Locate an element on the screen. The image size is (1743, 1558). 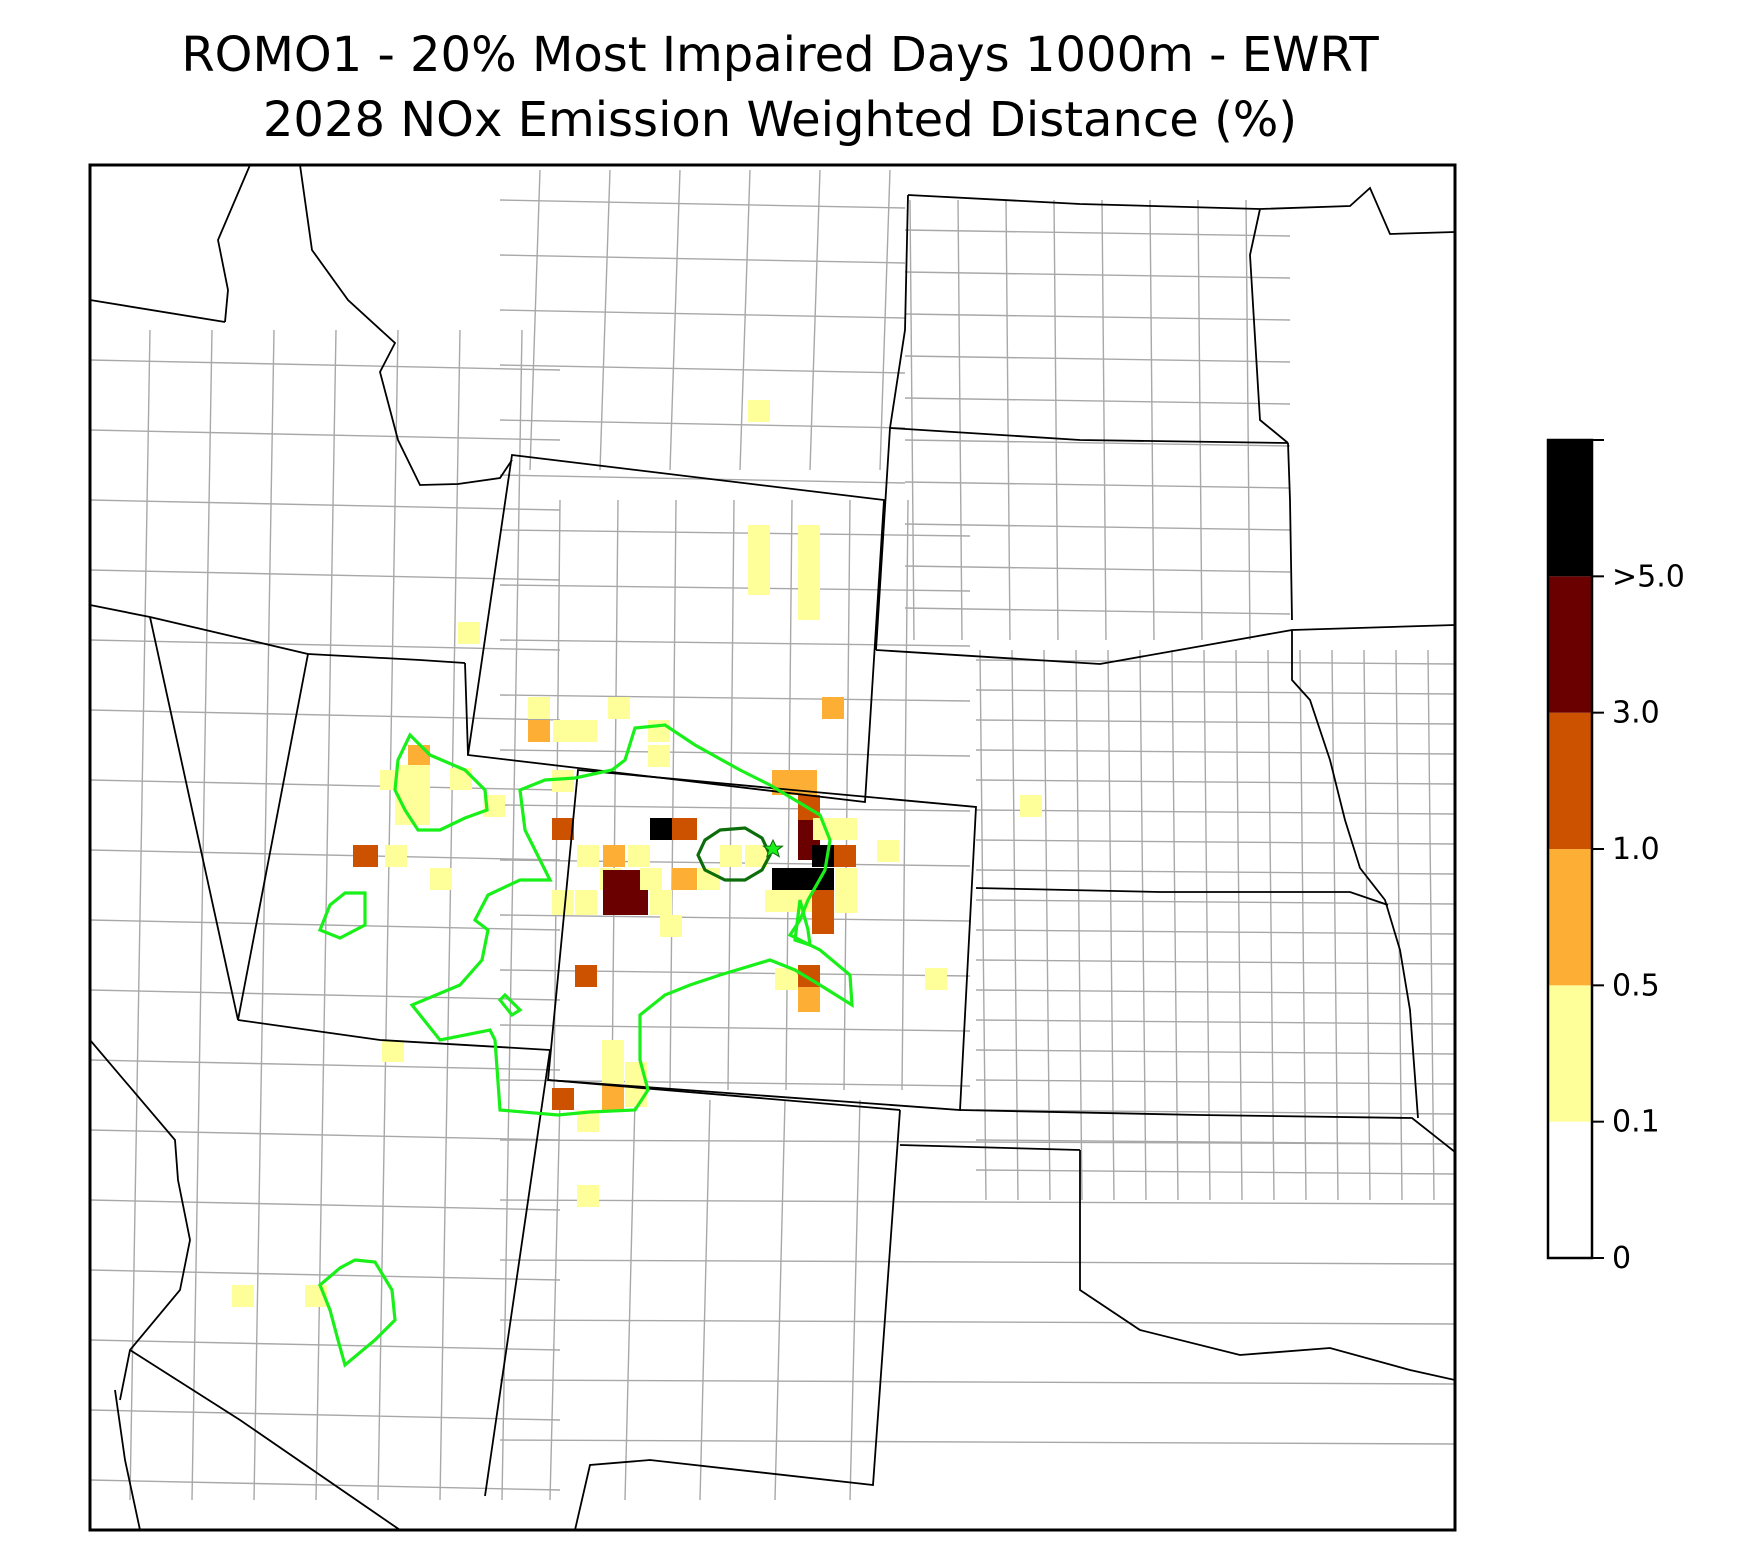
monitor-site-star-icon is located at coordinates (773, 848).